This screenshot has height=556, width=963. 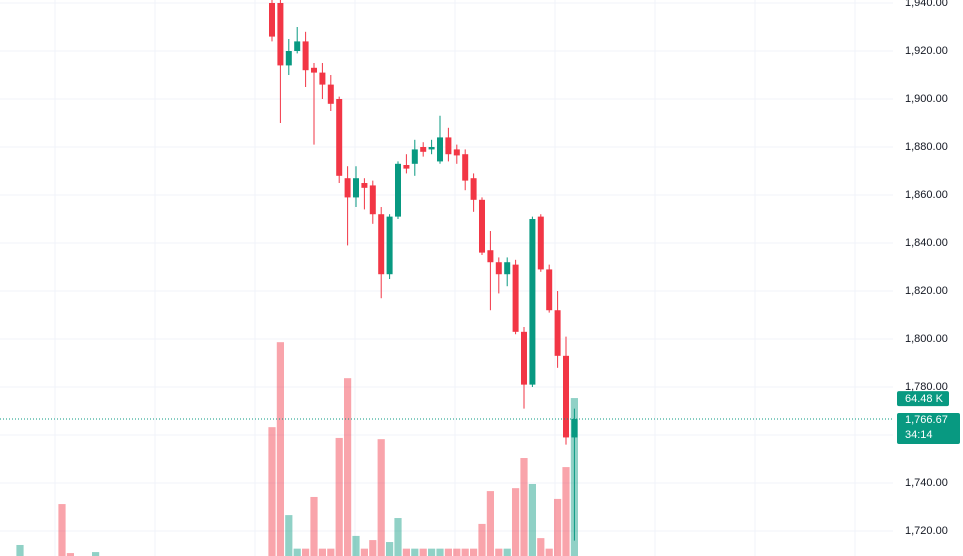 What do you see at coordinates (926, 147) in the screenshot?
I see `y-tick-label: 1,880.00` at bounding box center [926, 147].